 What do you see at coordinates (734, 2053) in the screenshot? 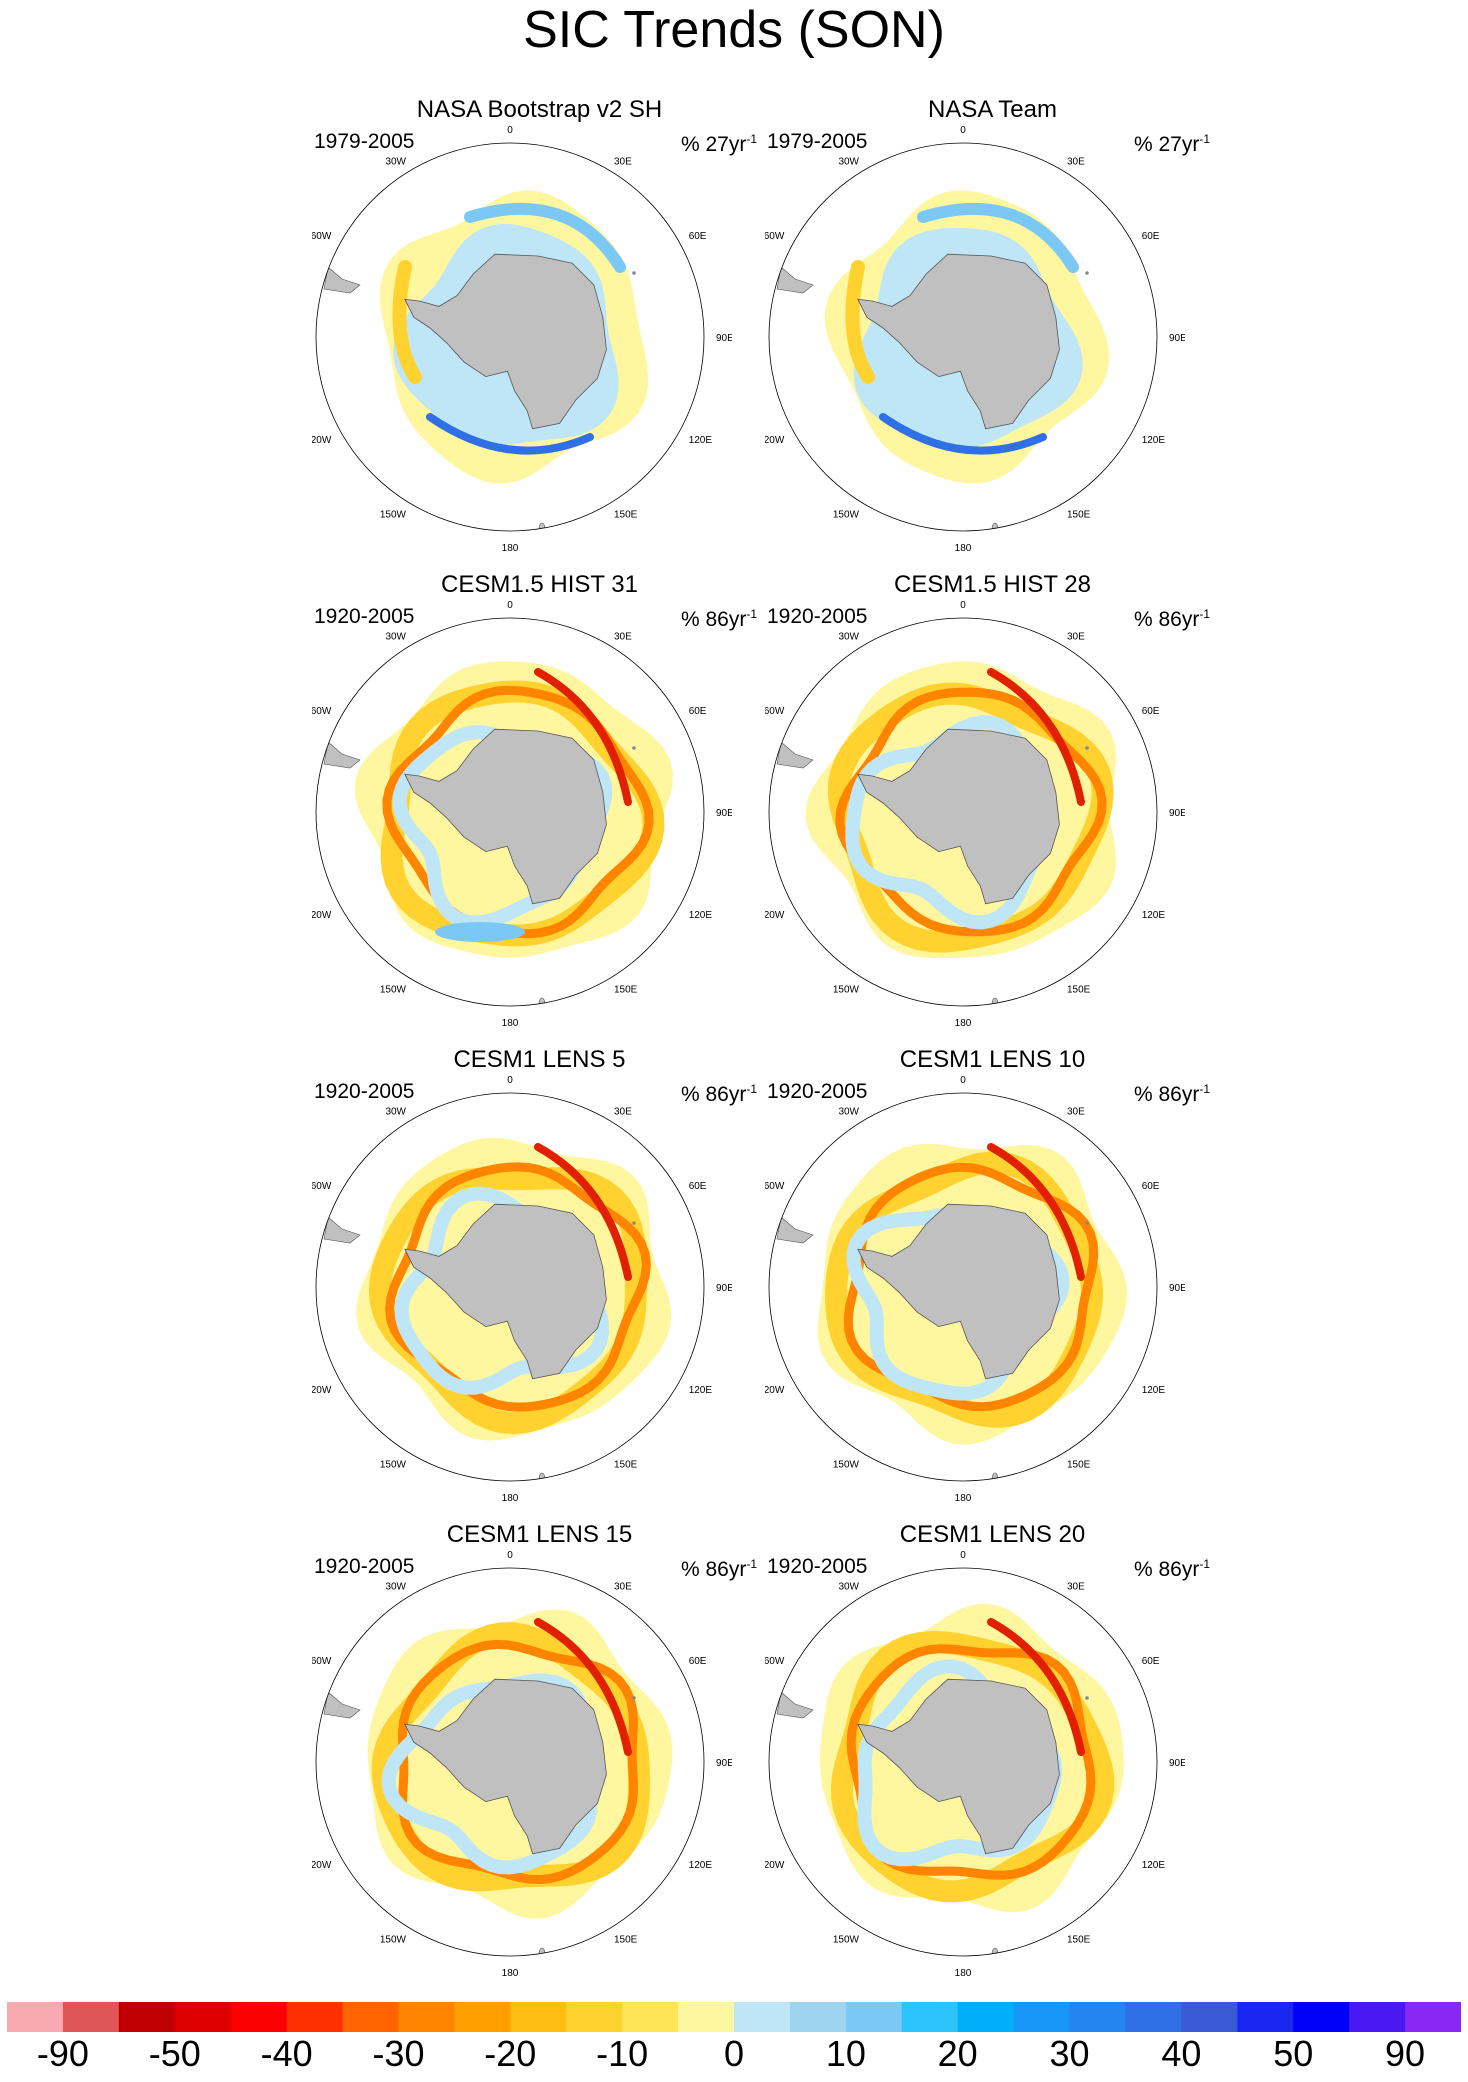
I see `colorbar-label: 0` at bounding box center [734, 2053].